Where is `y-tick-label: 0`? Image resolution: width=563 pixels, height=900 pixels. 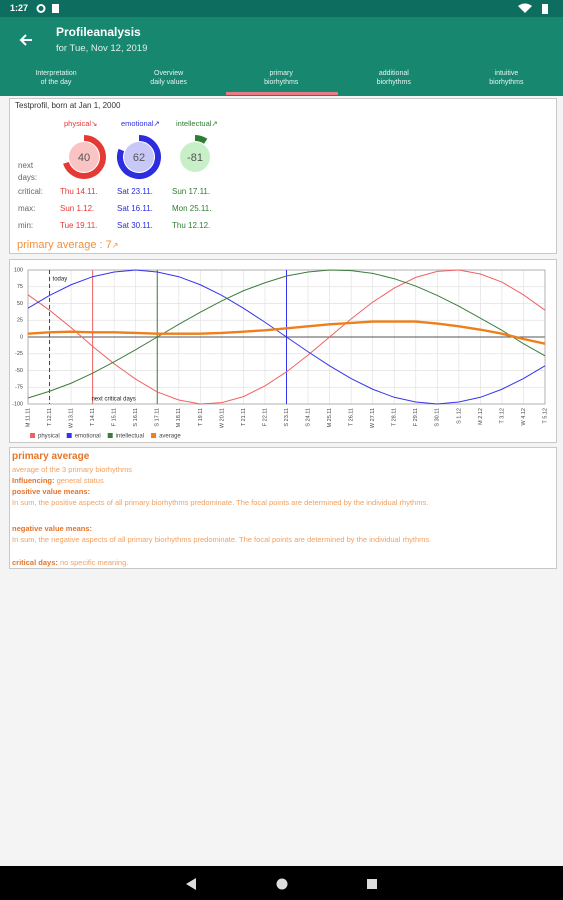
y-tick-label: 0 is located at coordinates (21, 337).